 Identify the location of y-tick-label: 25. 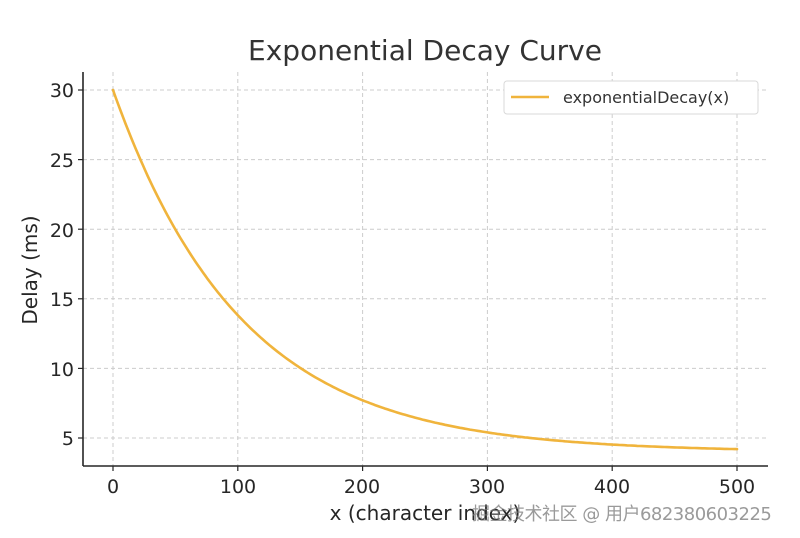
(62, 161).